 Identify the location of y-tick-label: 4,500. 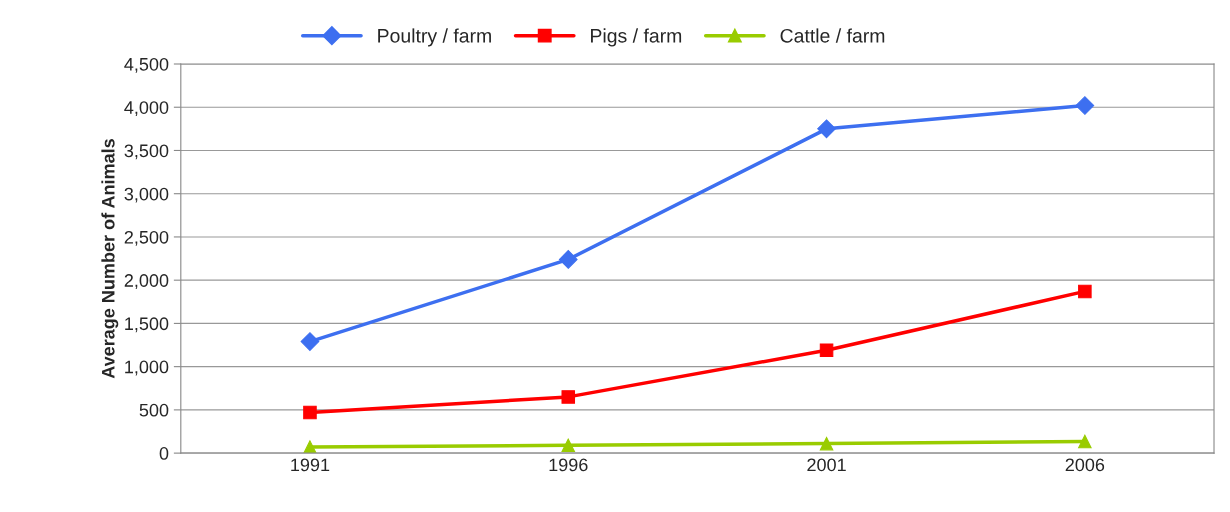
(146, 65).